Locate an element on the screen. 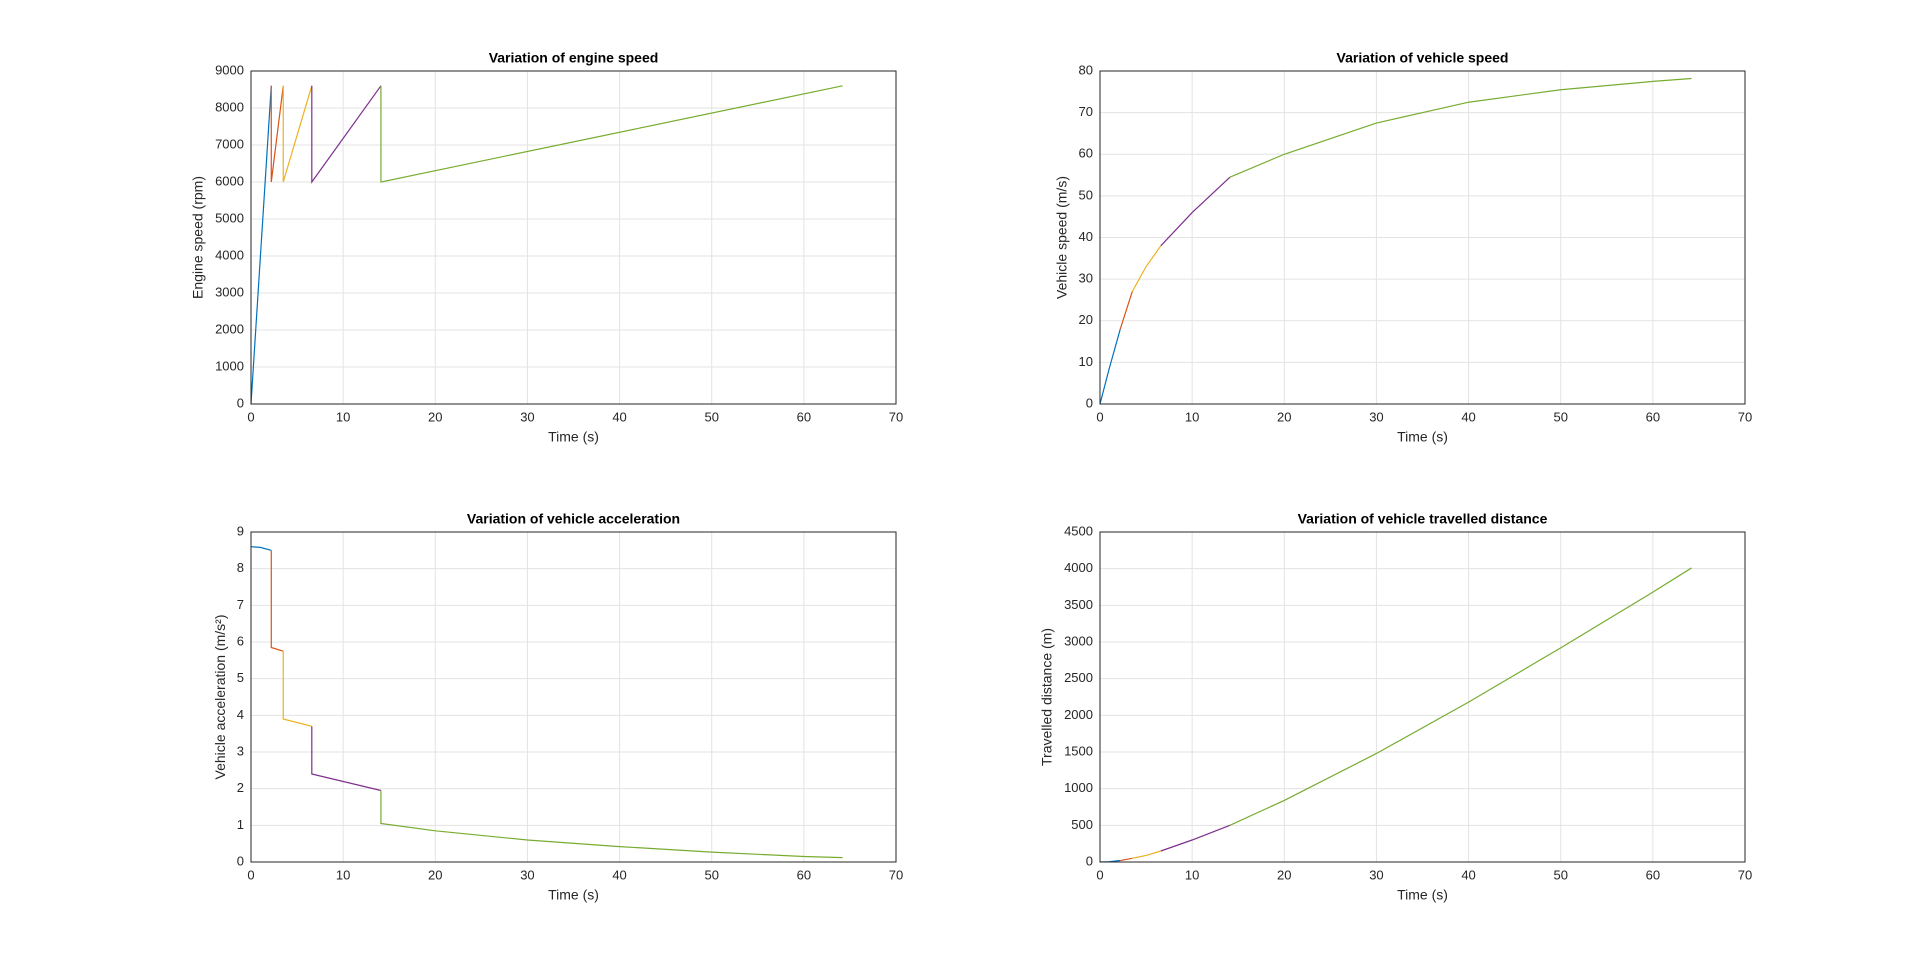  y-tick-label: 2 is located at coordinates (240, 787).